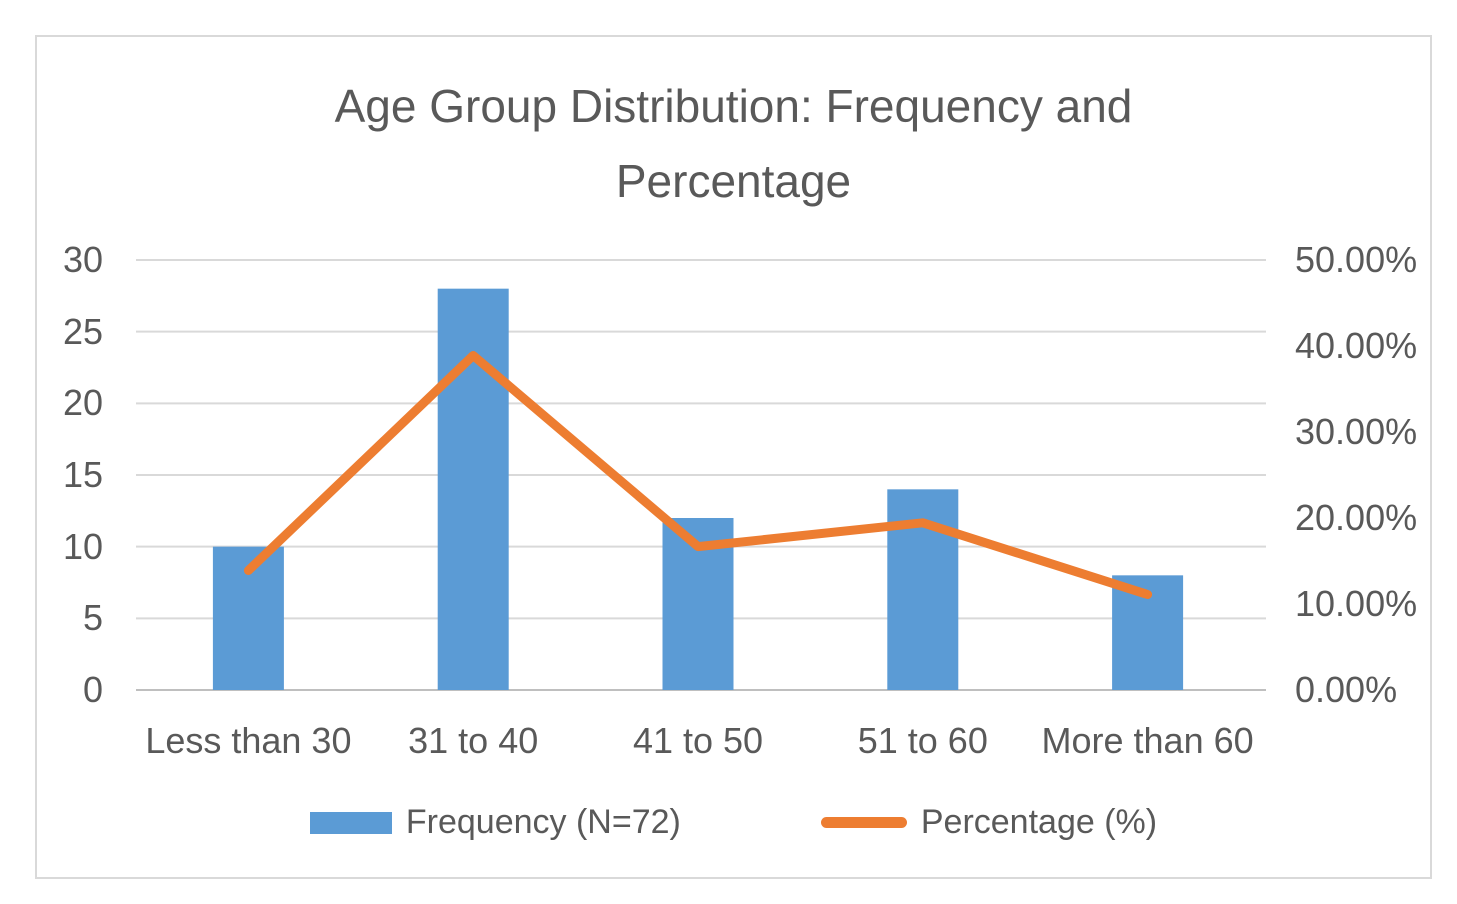  I want to click on y-right-tick-label: 10.00%, so click(1356, 603).